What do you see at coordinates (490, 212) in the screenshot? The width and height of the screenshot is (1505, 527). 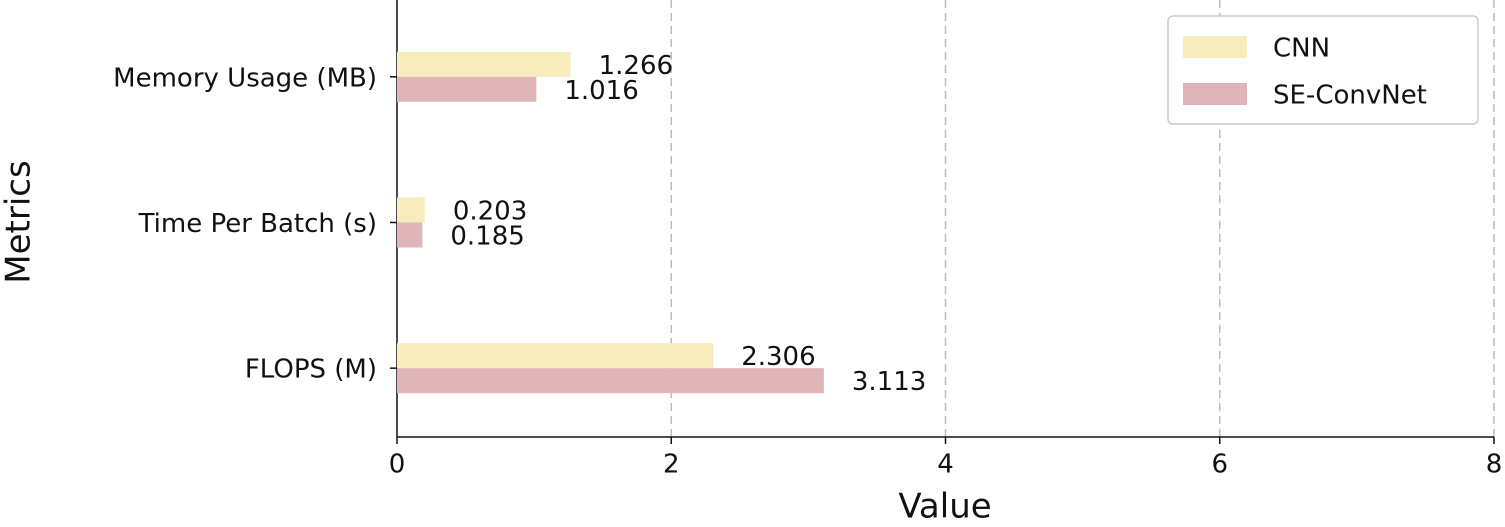 I see `data-label: 0.203` at bounding box center [490, 212].